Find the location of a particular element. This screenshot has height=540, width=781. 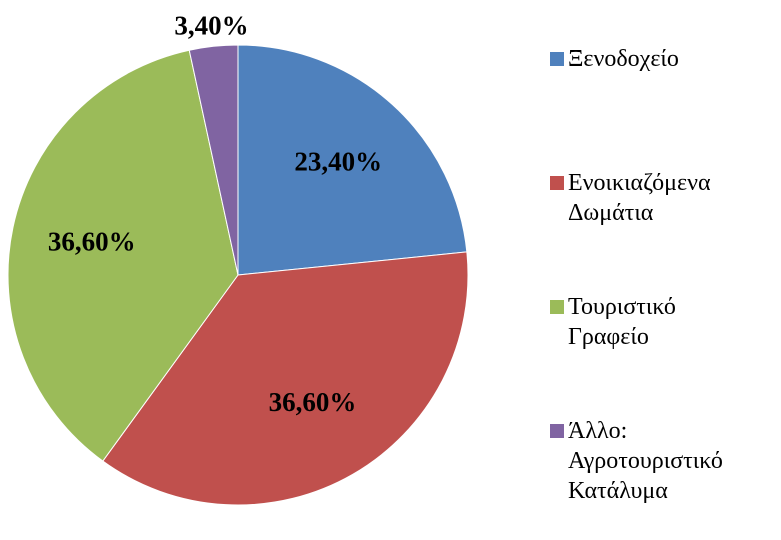

legend-item: Ξενοδοχείο is located at coordinates (662, 106).